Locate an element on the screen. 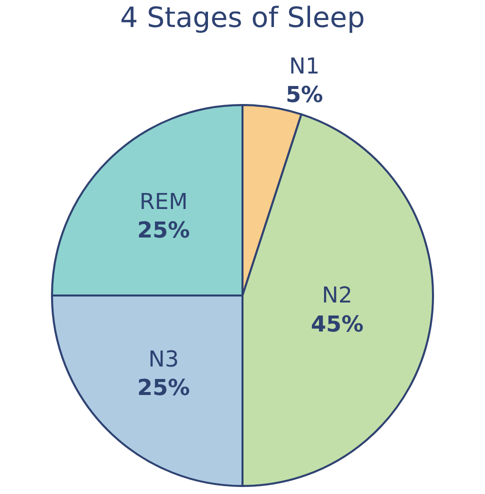 The height and width of the screenshot is (494, 485). data-label: 5% is located at coordinates (305, 95).